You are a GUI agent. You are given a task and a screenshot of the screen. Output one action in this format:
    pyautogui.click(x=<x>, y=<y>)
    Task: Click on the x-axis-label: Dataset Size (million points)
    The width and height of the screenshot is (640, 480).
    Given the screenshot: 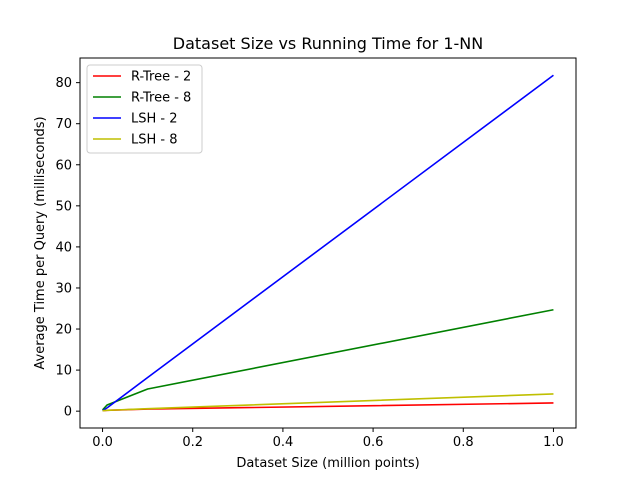 What is the action you would take?
    pyautogui.click(x=327, y=463)
    